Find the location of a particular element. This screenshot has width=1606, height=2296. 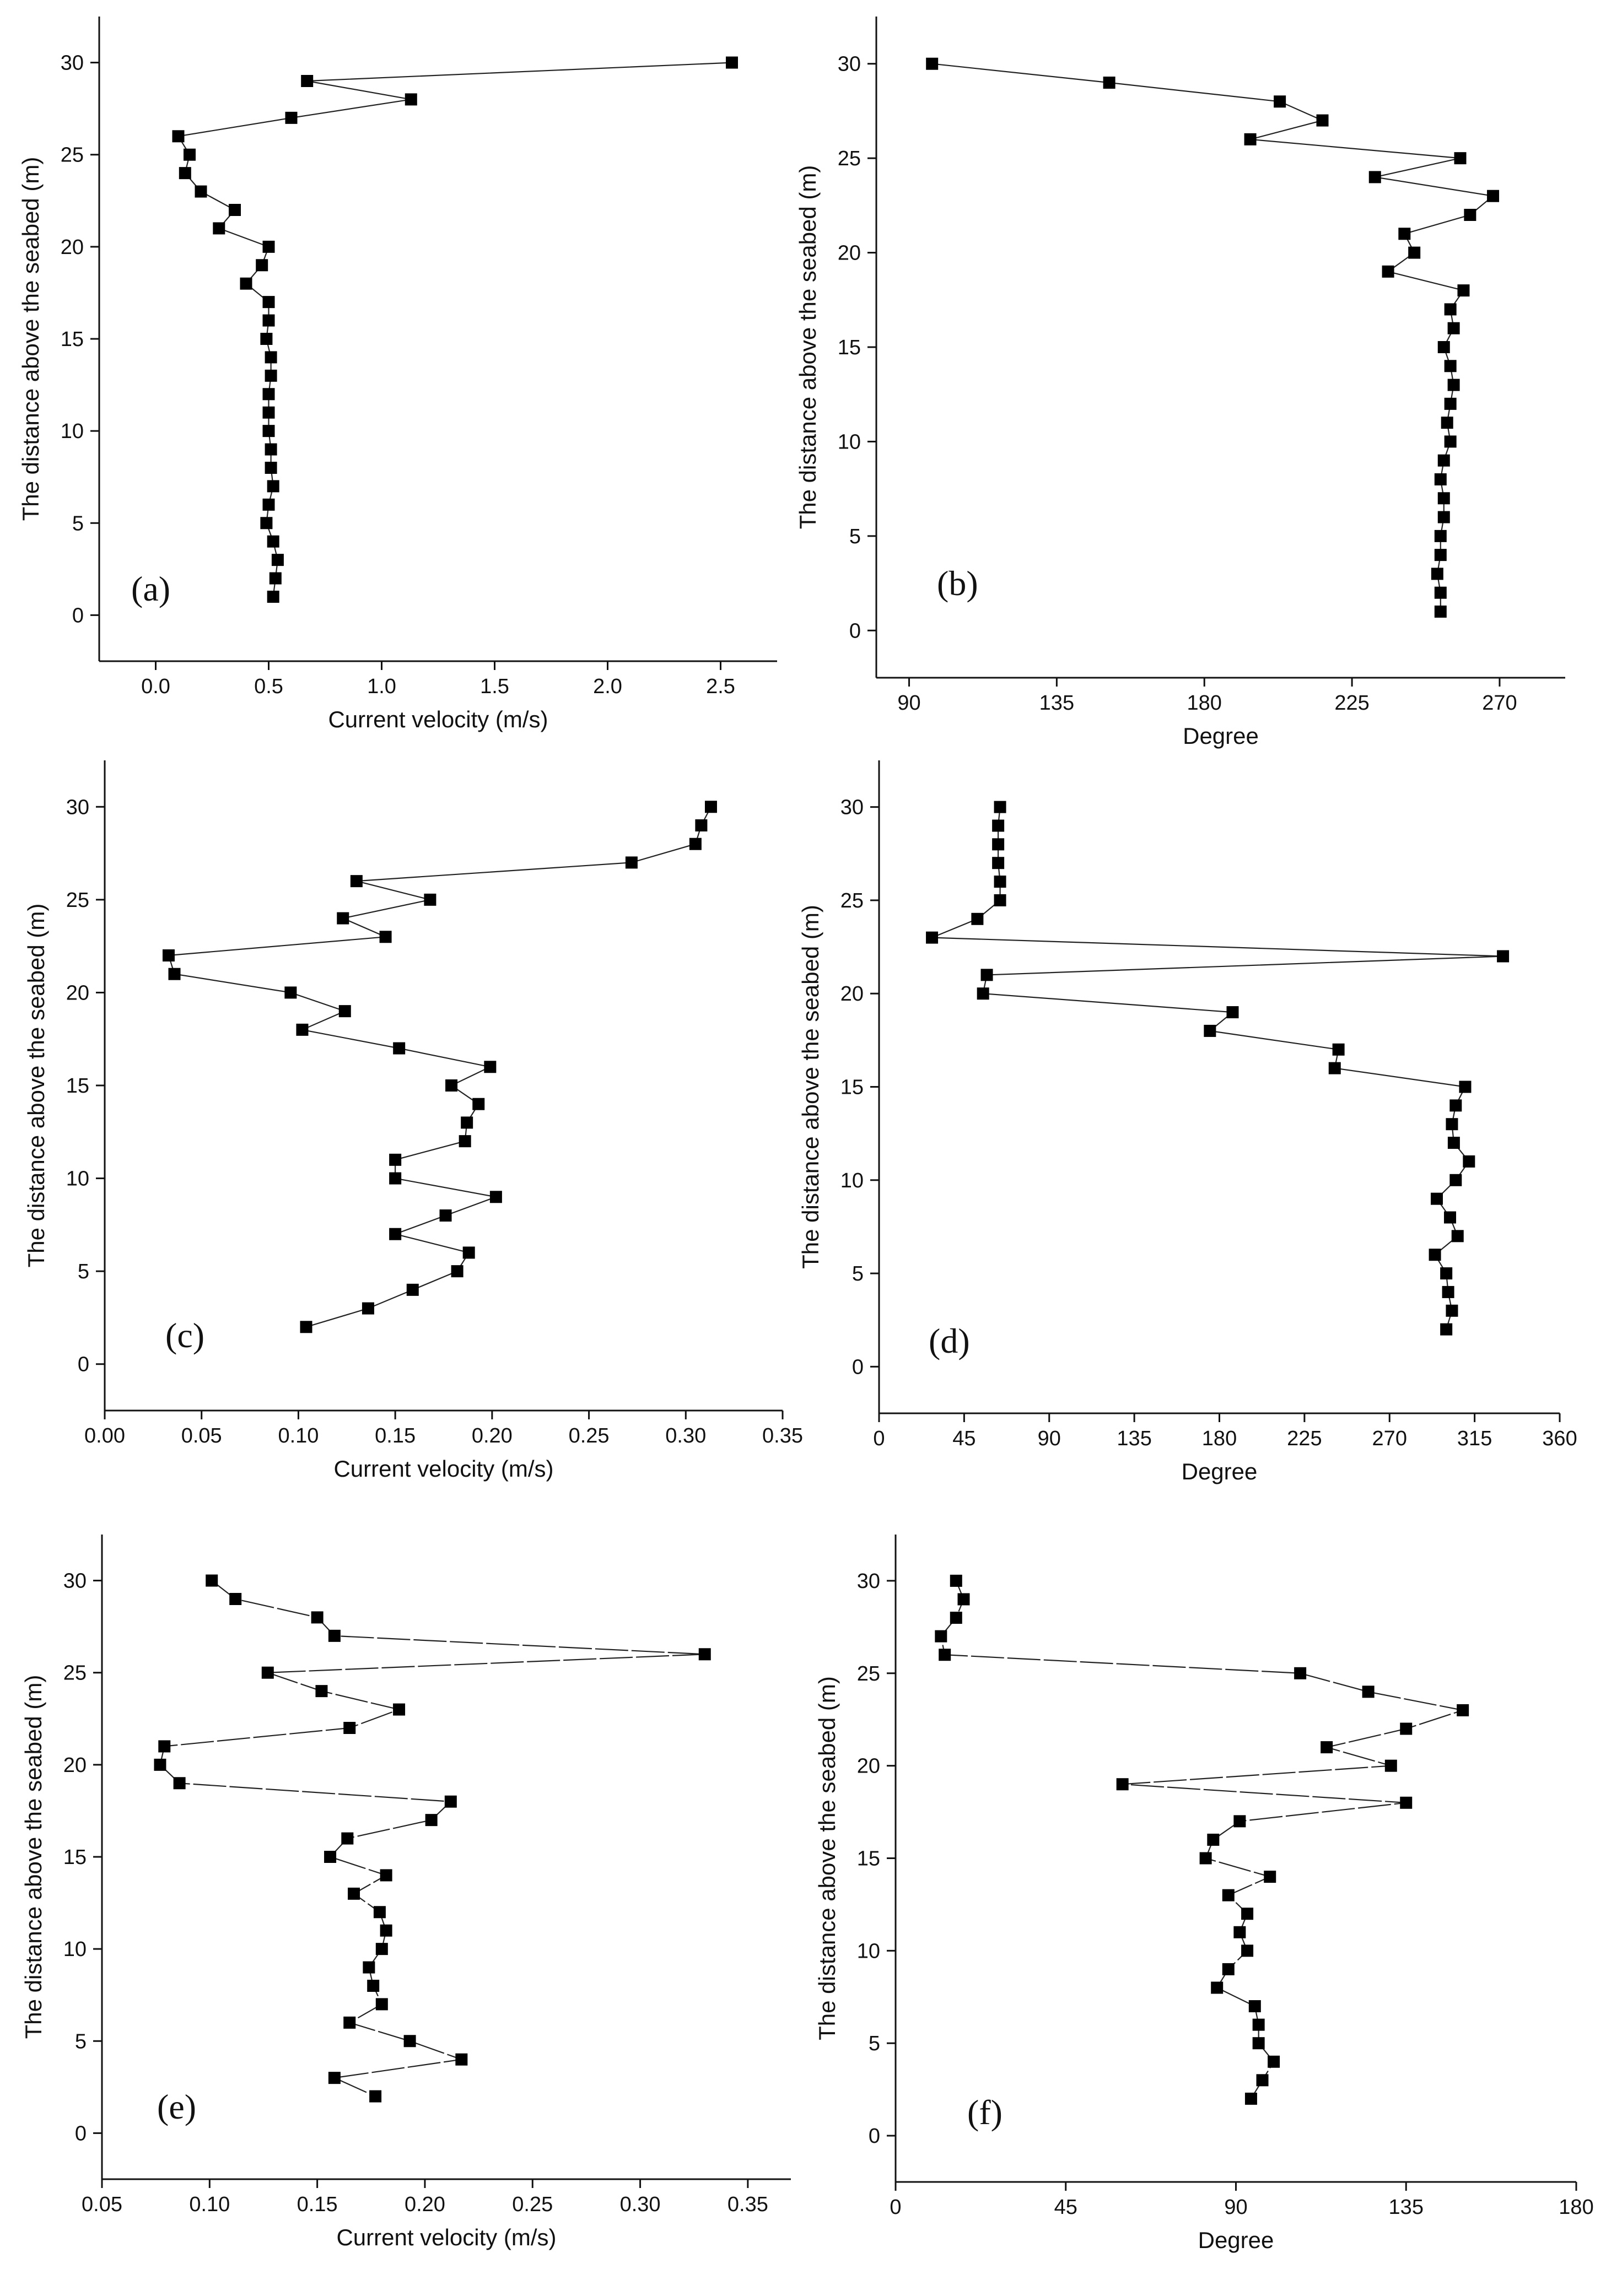

x-tick-label: 0.15 is located at coordinates (395, 1436).